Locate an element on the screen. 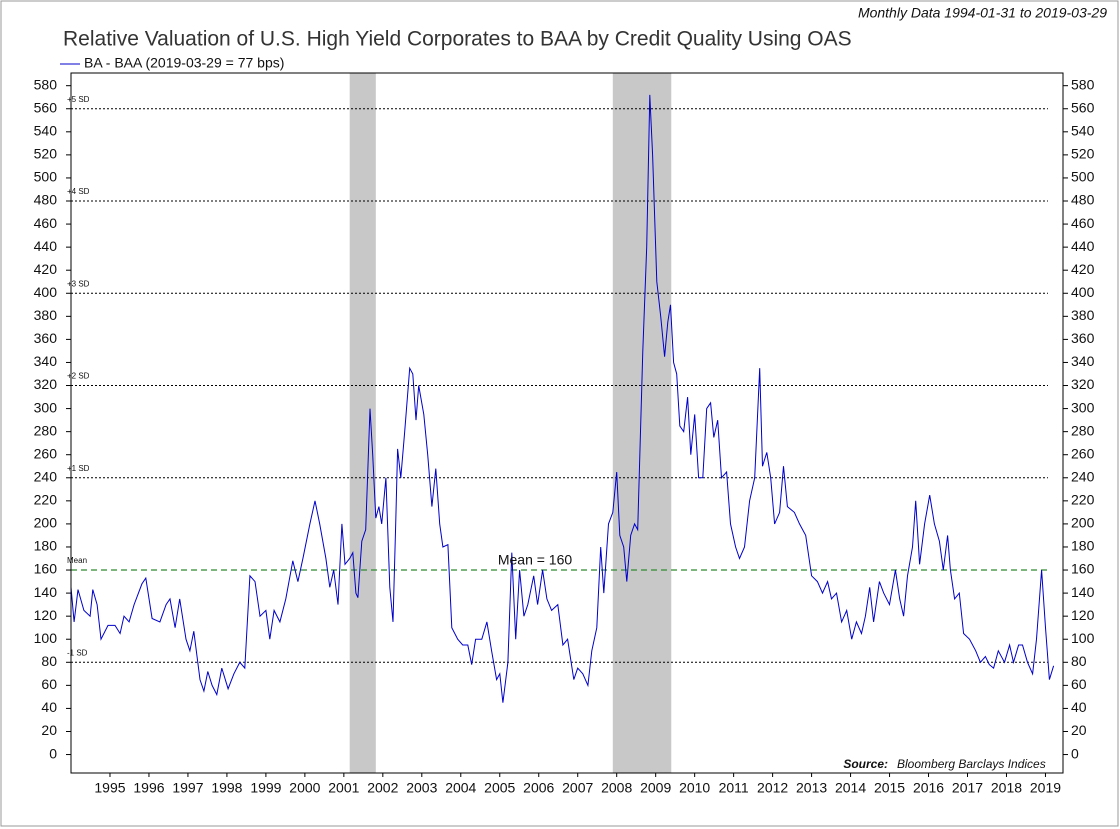 This screenshot has height=829, width=1120. x-tick-label: 2002 is located at coordinates (382, 788).